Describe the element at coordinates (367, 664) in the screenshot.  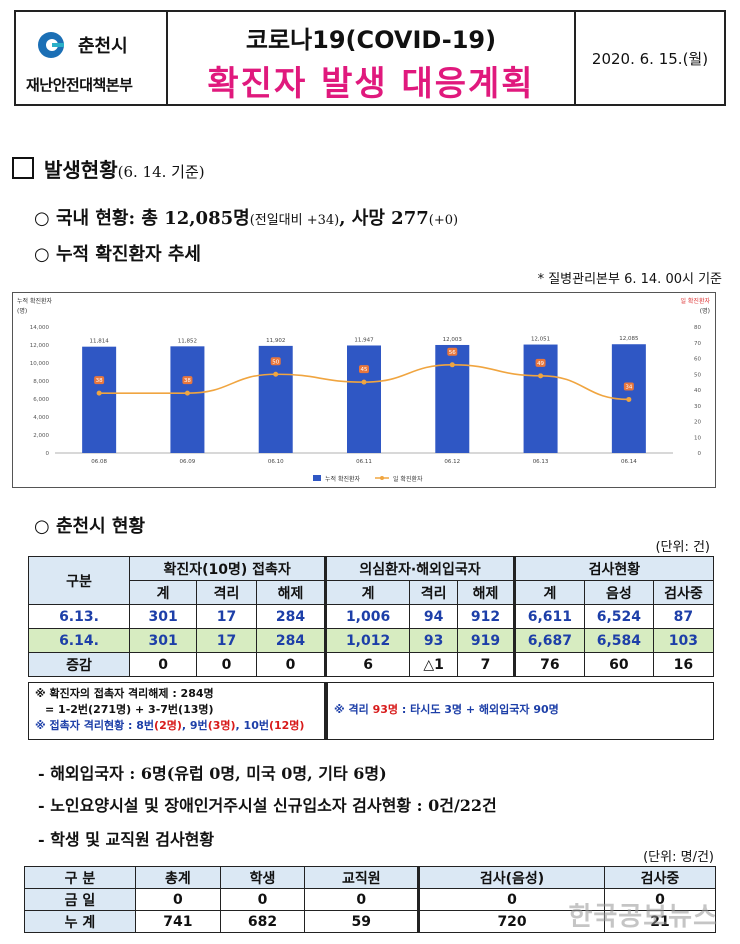
I see `cell: 6` at that location.